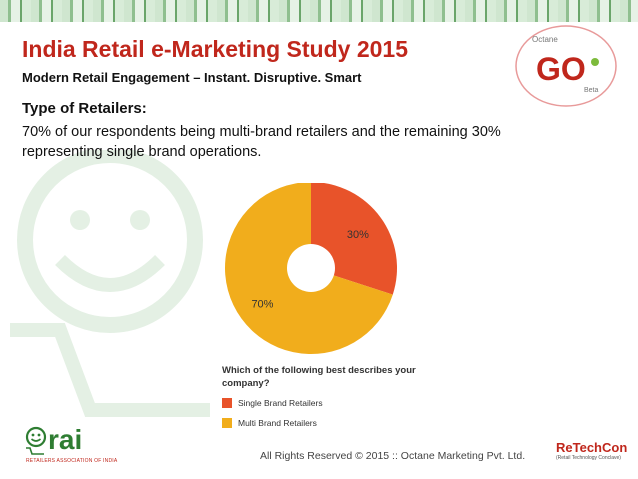 The height and width of the screenshot is (479, 638). I want to click on retechcon-logo-subtitle: (Retail Technology Conclave), so click(588, 458).